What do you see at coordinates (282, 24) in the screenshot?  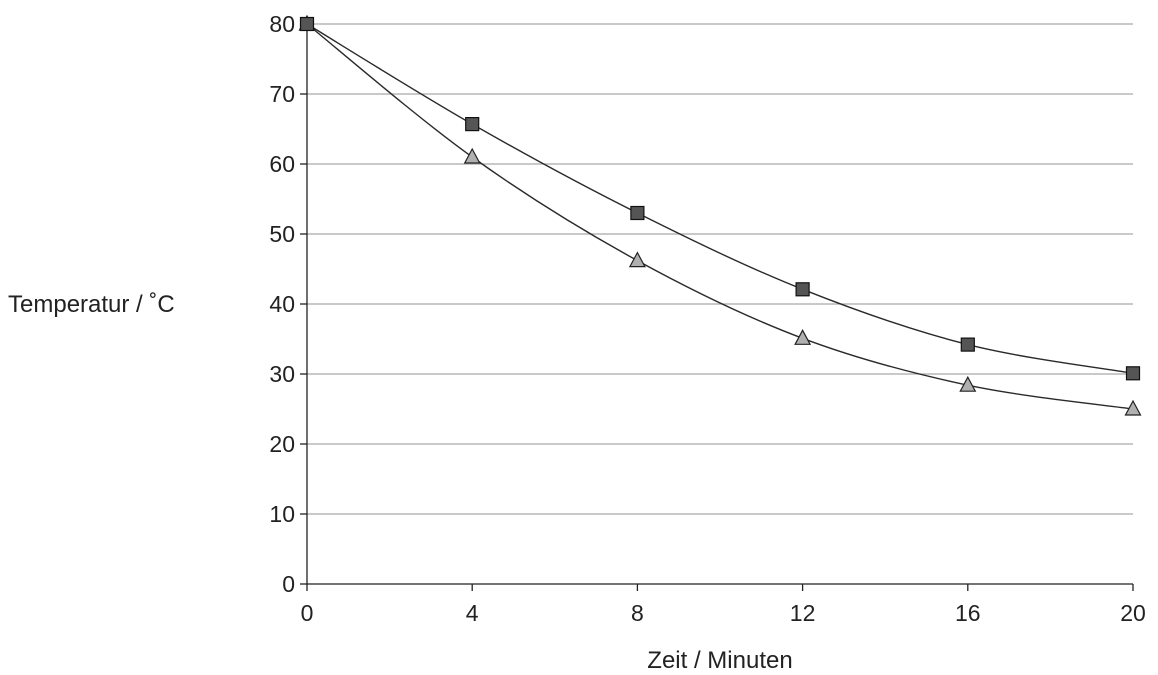 I see `y-tick-label: 80` at bounding box center [282, 24].